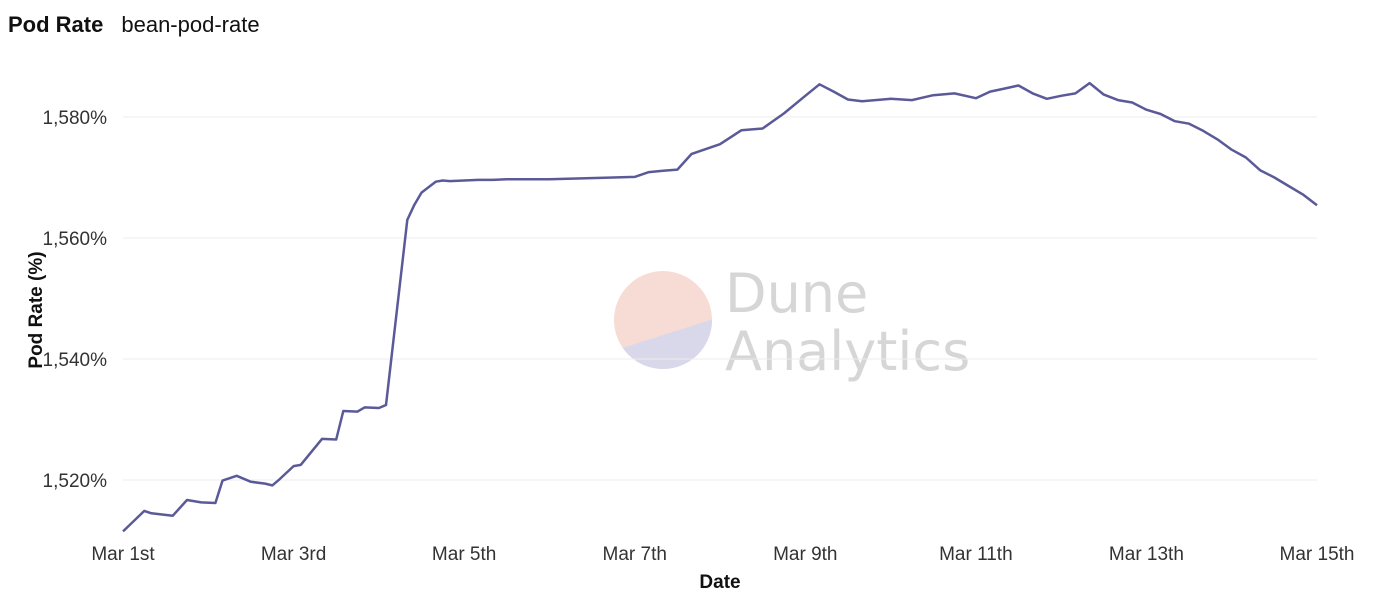 This screenshot has width=1400, height=613. What do you see at coordinates (719, 582) in the screenshot?
I see `x-axis-title: Date` at bounding box center [719, 582].